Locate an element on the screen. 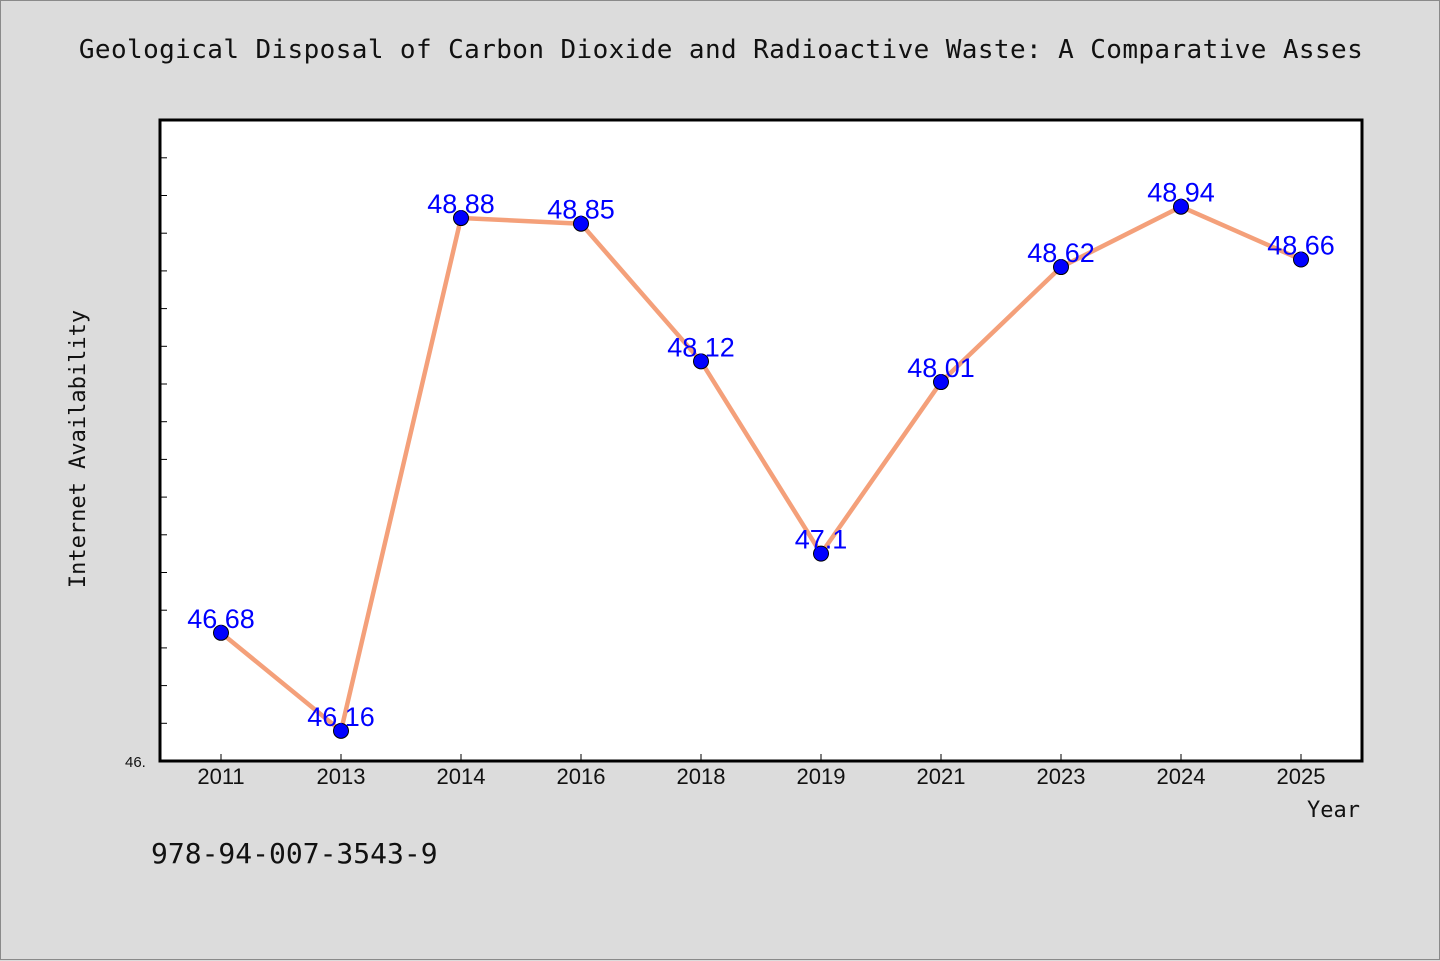 The height and width of the screenshot is (961, 1440). x-axis-label: Year is located at coordinates (1333, 810).